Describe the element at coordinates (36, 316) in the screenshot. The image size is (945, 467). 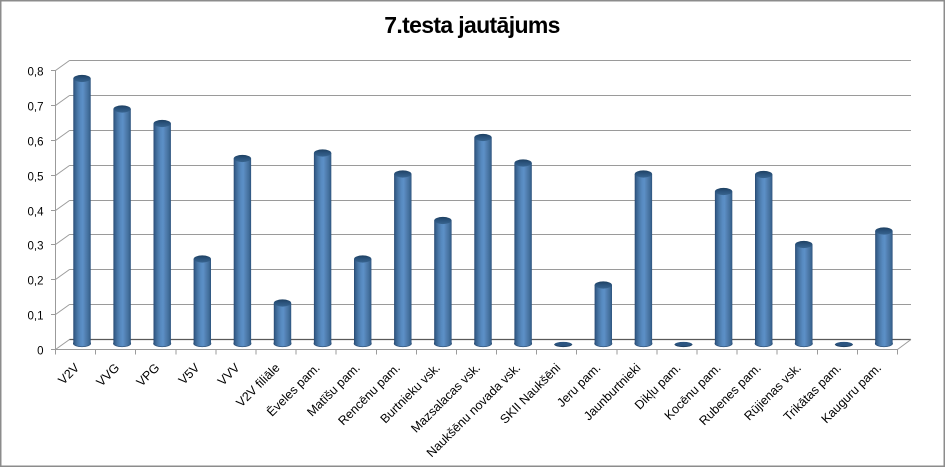
I see `svg-text: 0,1` at that location.